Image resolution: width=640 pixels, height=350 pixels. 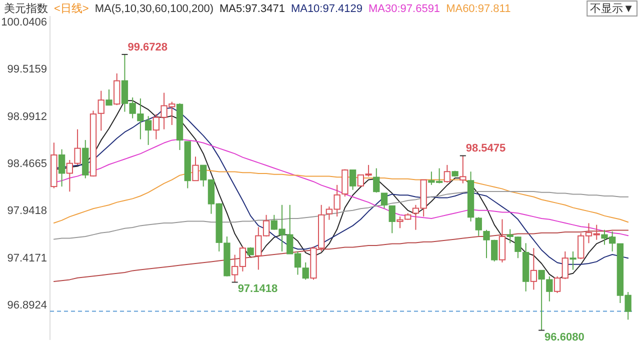 What do you see at coordinates (486, 148) in the screenshot?
I see `annotation: 98.5475` at bounding box center [486, 148].